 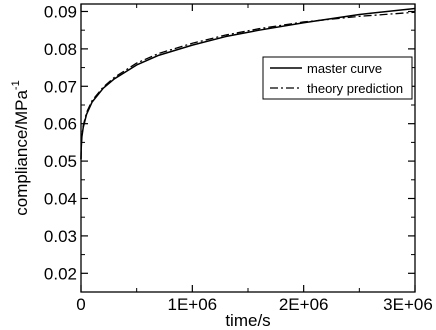 I want to click on y-axis-title-superscript: -1, so click(x=16, y=85).